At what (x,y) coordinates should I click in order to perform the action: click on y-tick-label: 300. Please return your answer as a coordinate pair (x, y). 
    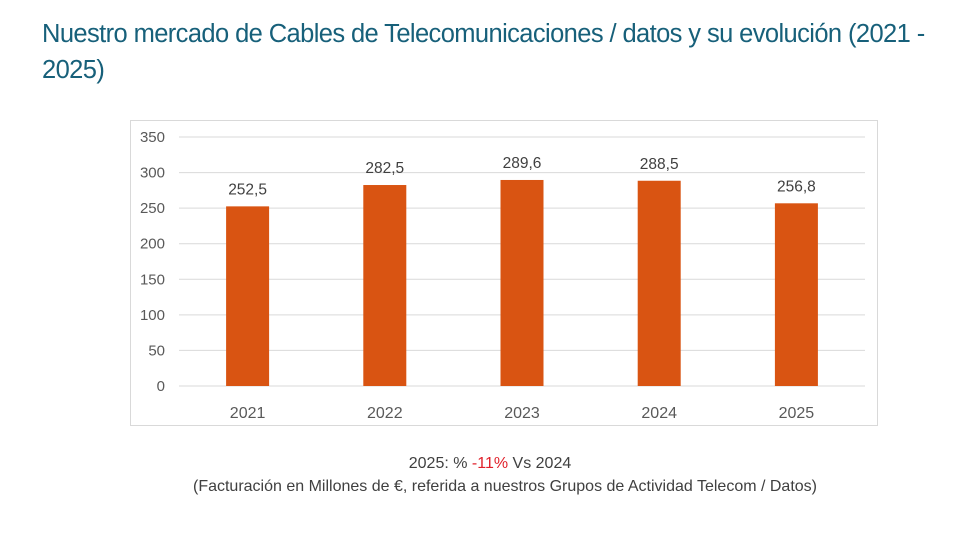
    Looking at the image, I should click on (152, 173).